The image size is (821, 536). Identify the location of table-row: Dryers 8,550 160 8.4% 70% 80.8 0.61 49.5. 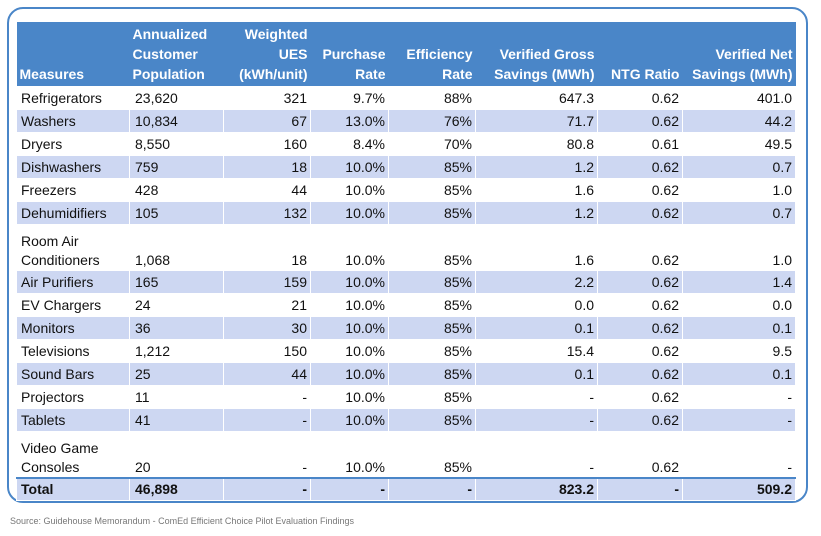
(406, 144).